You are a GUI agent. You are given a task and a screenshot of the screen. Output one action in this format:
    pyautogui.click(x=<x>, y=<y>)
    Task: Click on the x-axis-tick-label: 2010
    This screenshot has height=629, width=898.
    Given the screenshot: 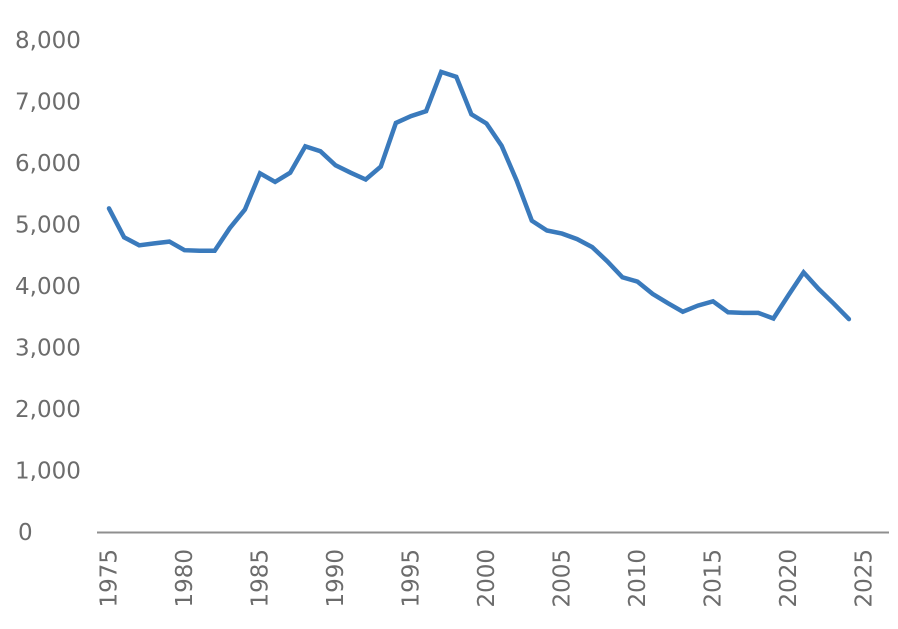 What is the action you would take?
    pyautogui.click(x=638, y=578)
    